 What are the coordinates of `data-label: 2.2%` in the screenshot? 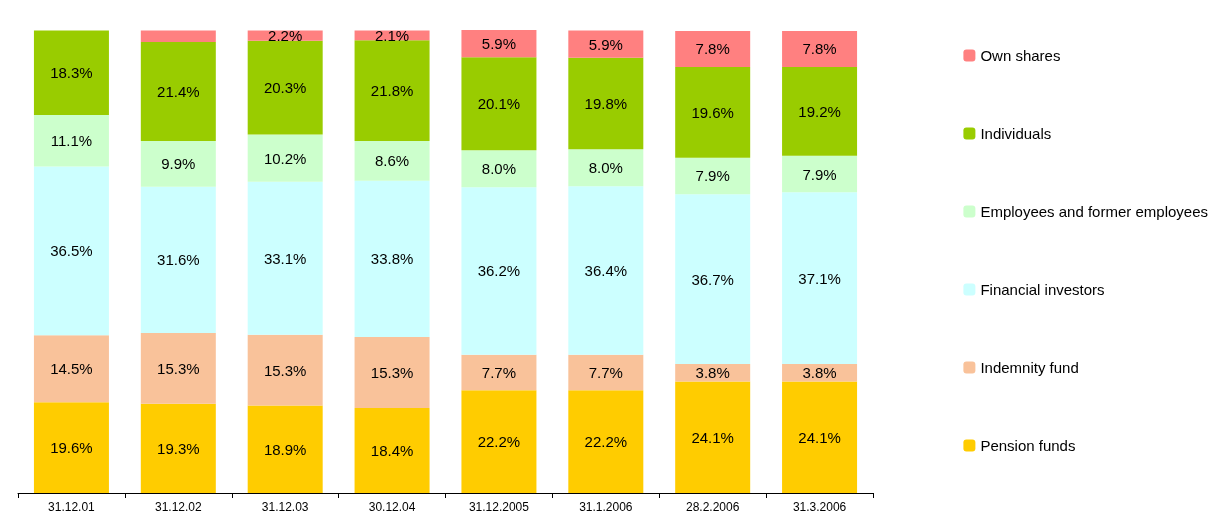 It's located at (285, 36).